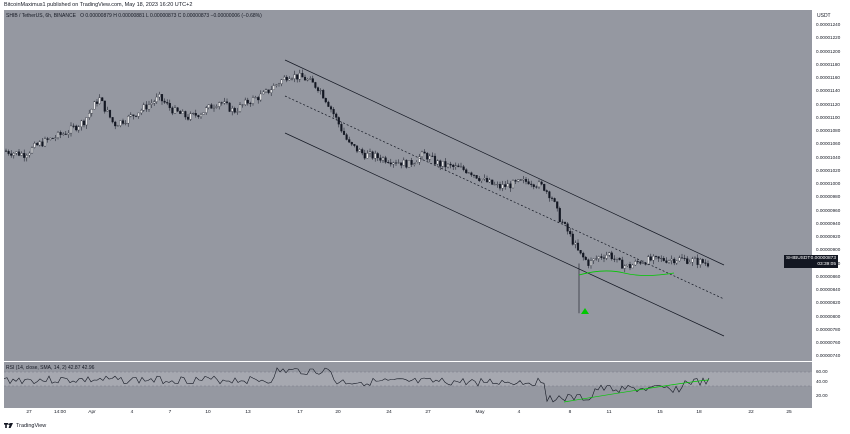  What do you see at coordinates (585, 311) in the screenshot?
I see `green-up-arrow-icon` at bounding box center [585, 311].